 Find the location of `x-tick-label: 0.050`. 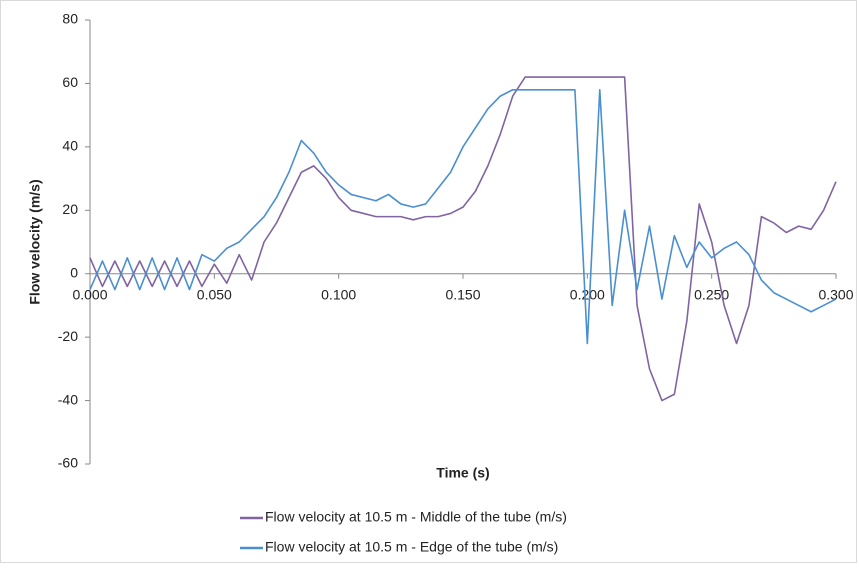

x-tick-label: 0.050 is located at coordinates (214, 294).